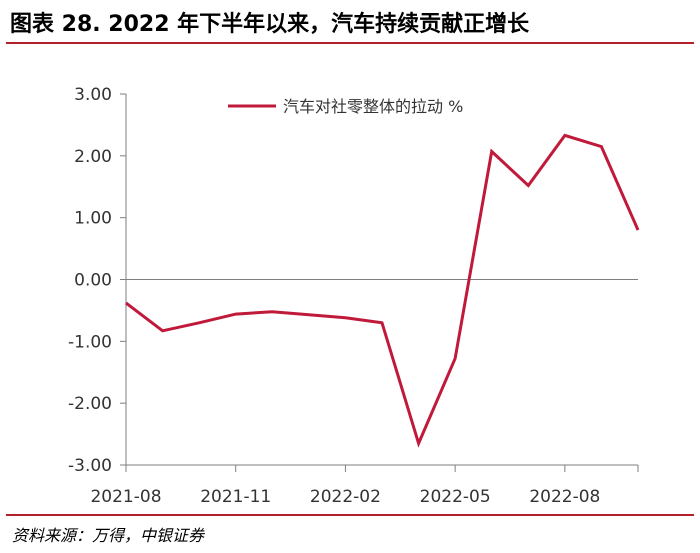 The height and width of the screenshot is (553, 700). I want to click on source-divider, so click(350, 515).